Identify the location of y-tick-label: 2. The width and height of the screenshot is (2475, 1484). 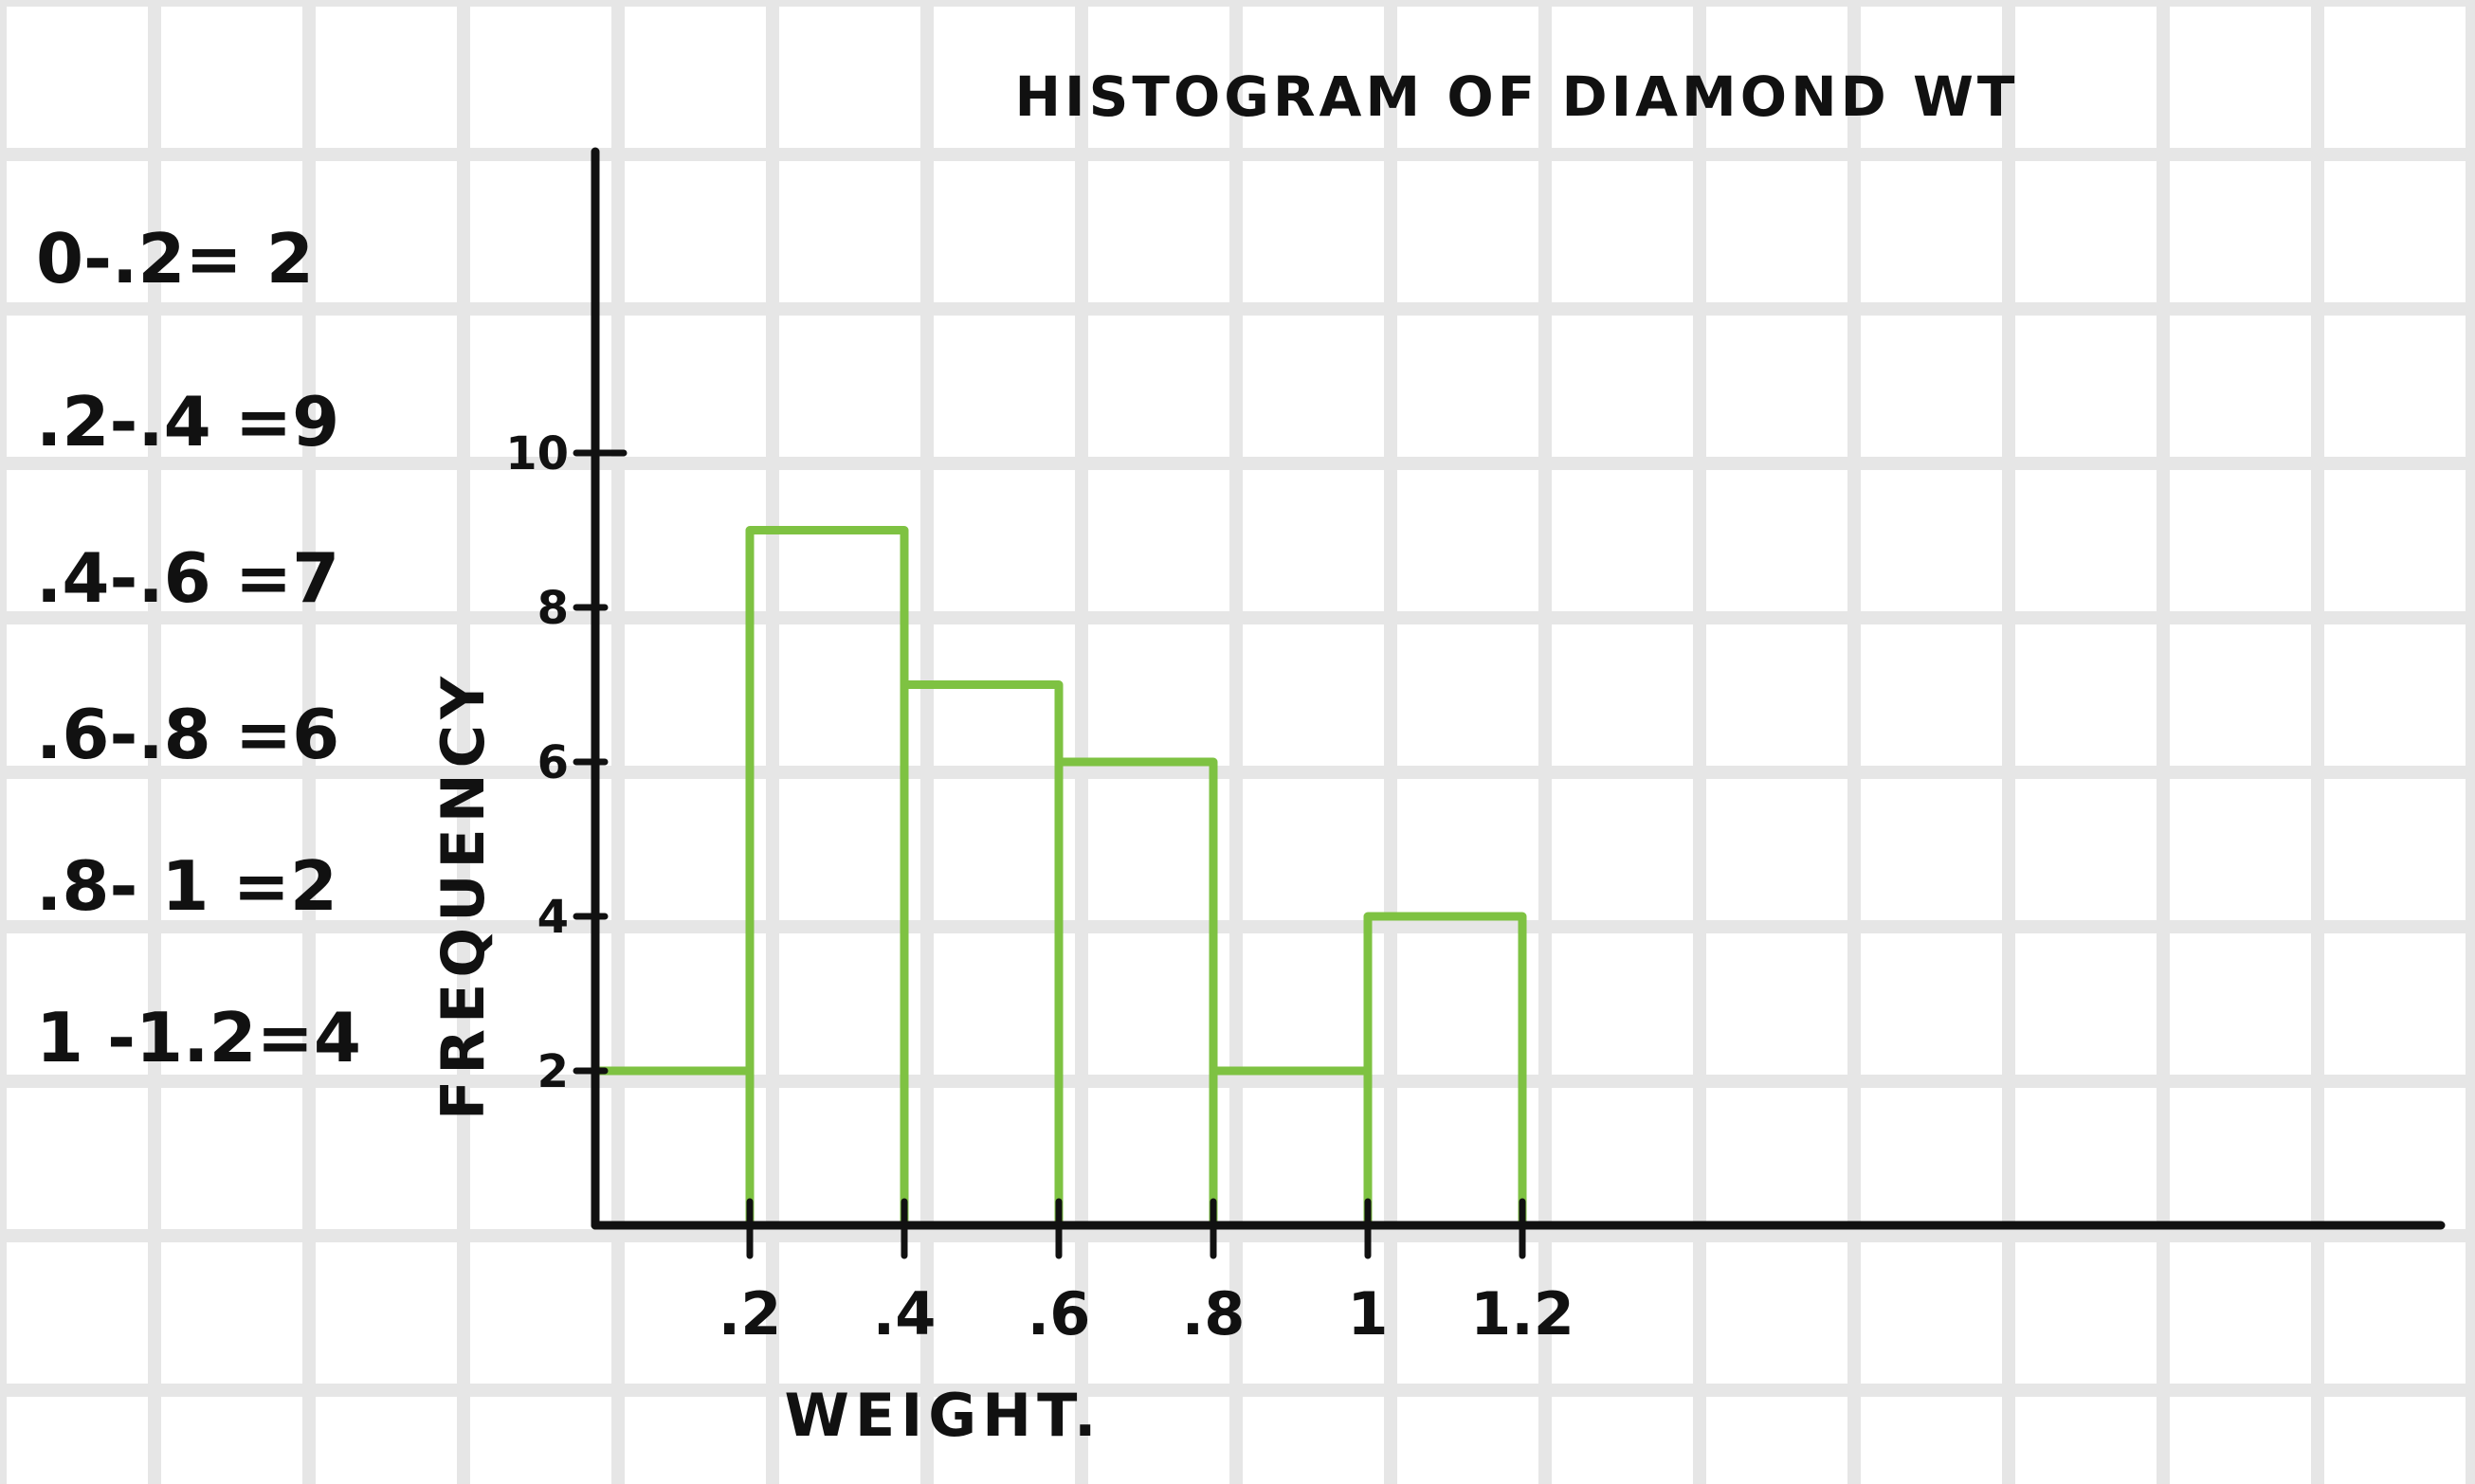
(553, 1071).